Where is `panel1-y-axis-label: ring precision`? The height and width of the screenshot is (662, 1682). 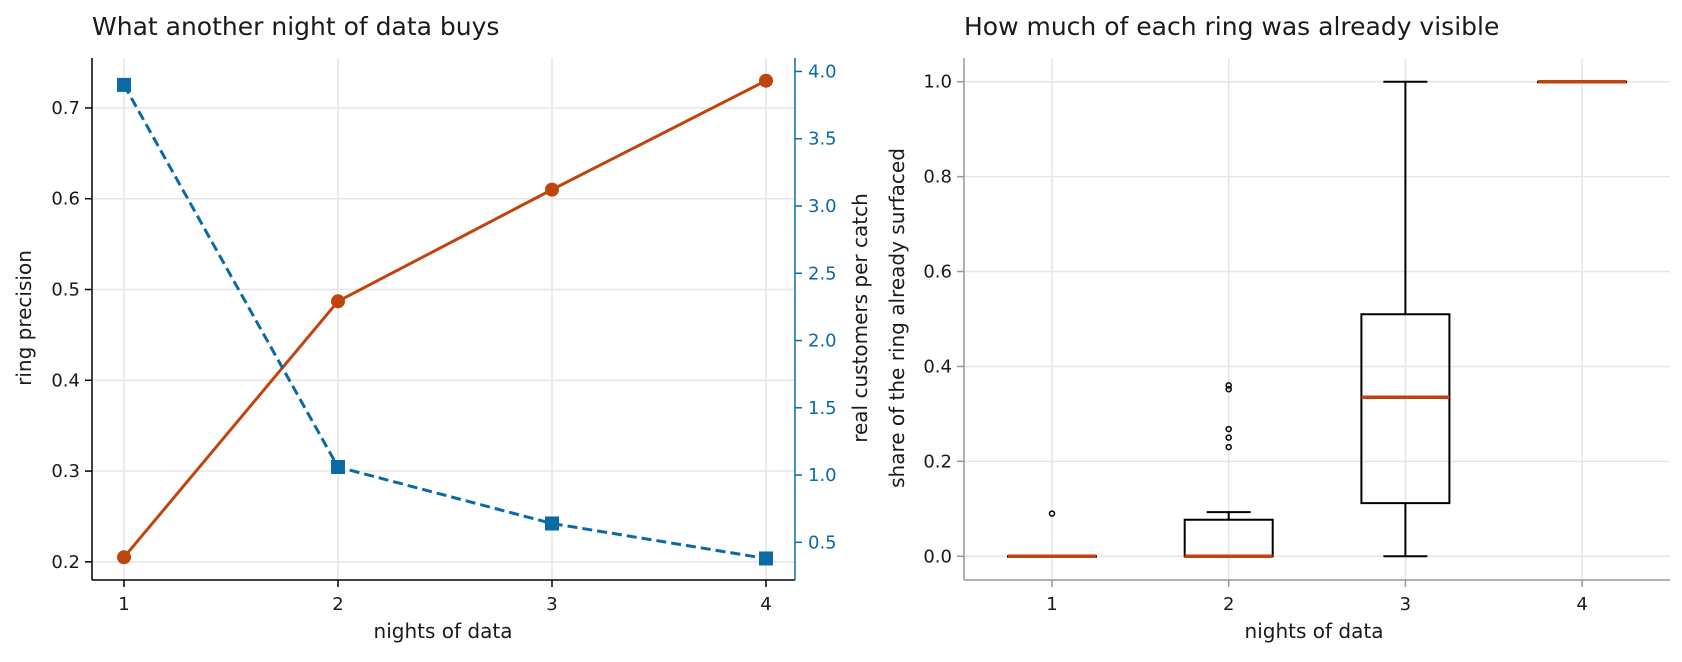 panel1-y-axis-label: ring precision is located at coordinates (24, 318).